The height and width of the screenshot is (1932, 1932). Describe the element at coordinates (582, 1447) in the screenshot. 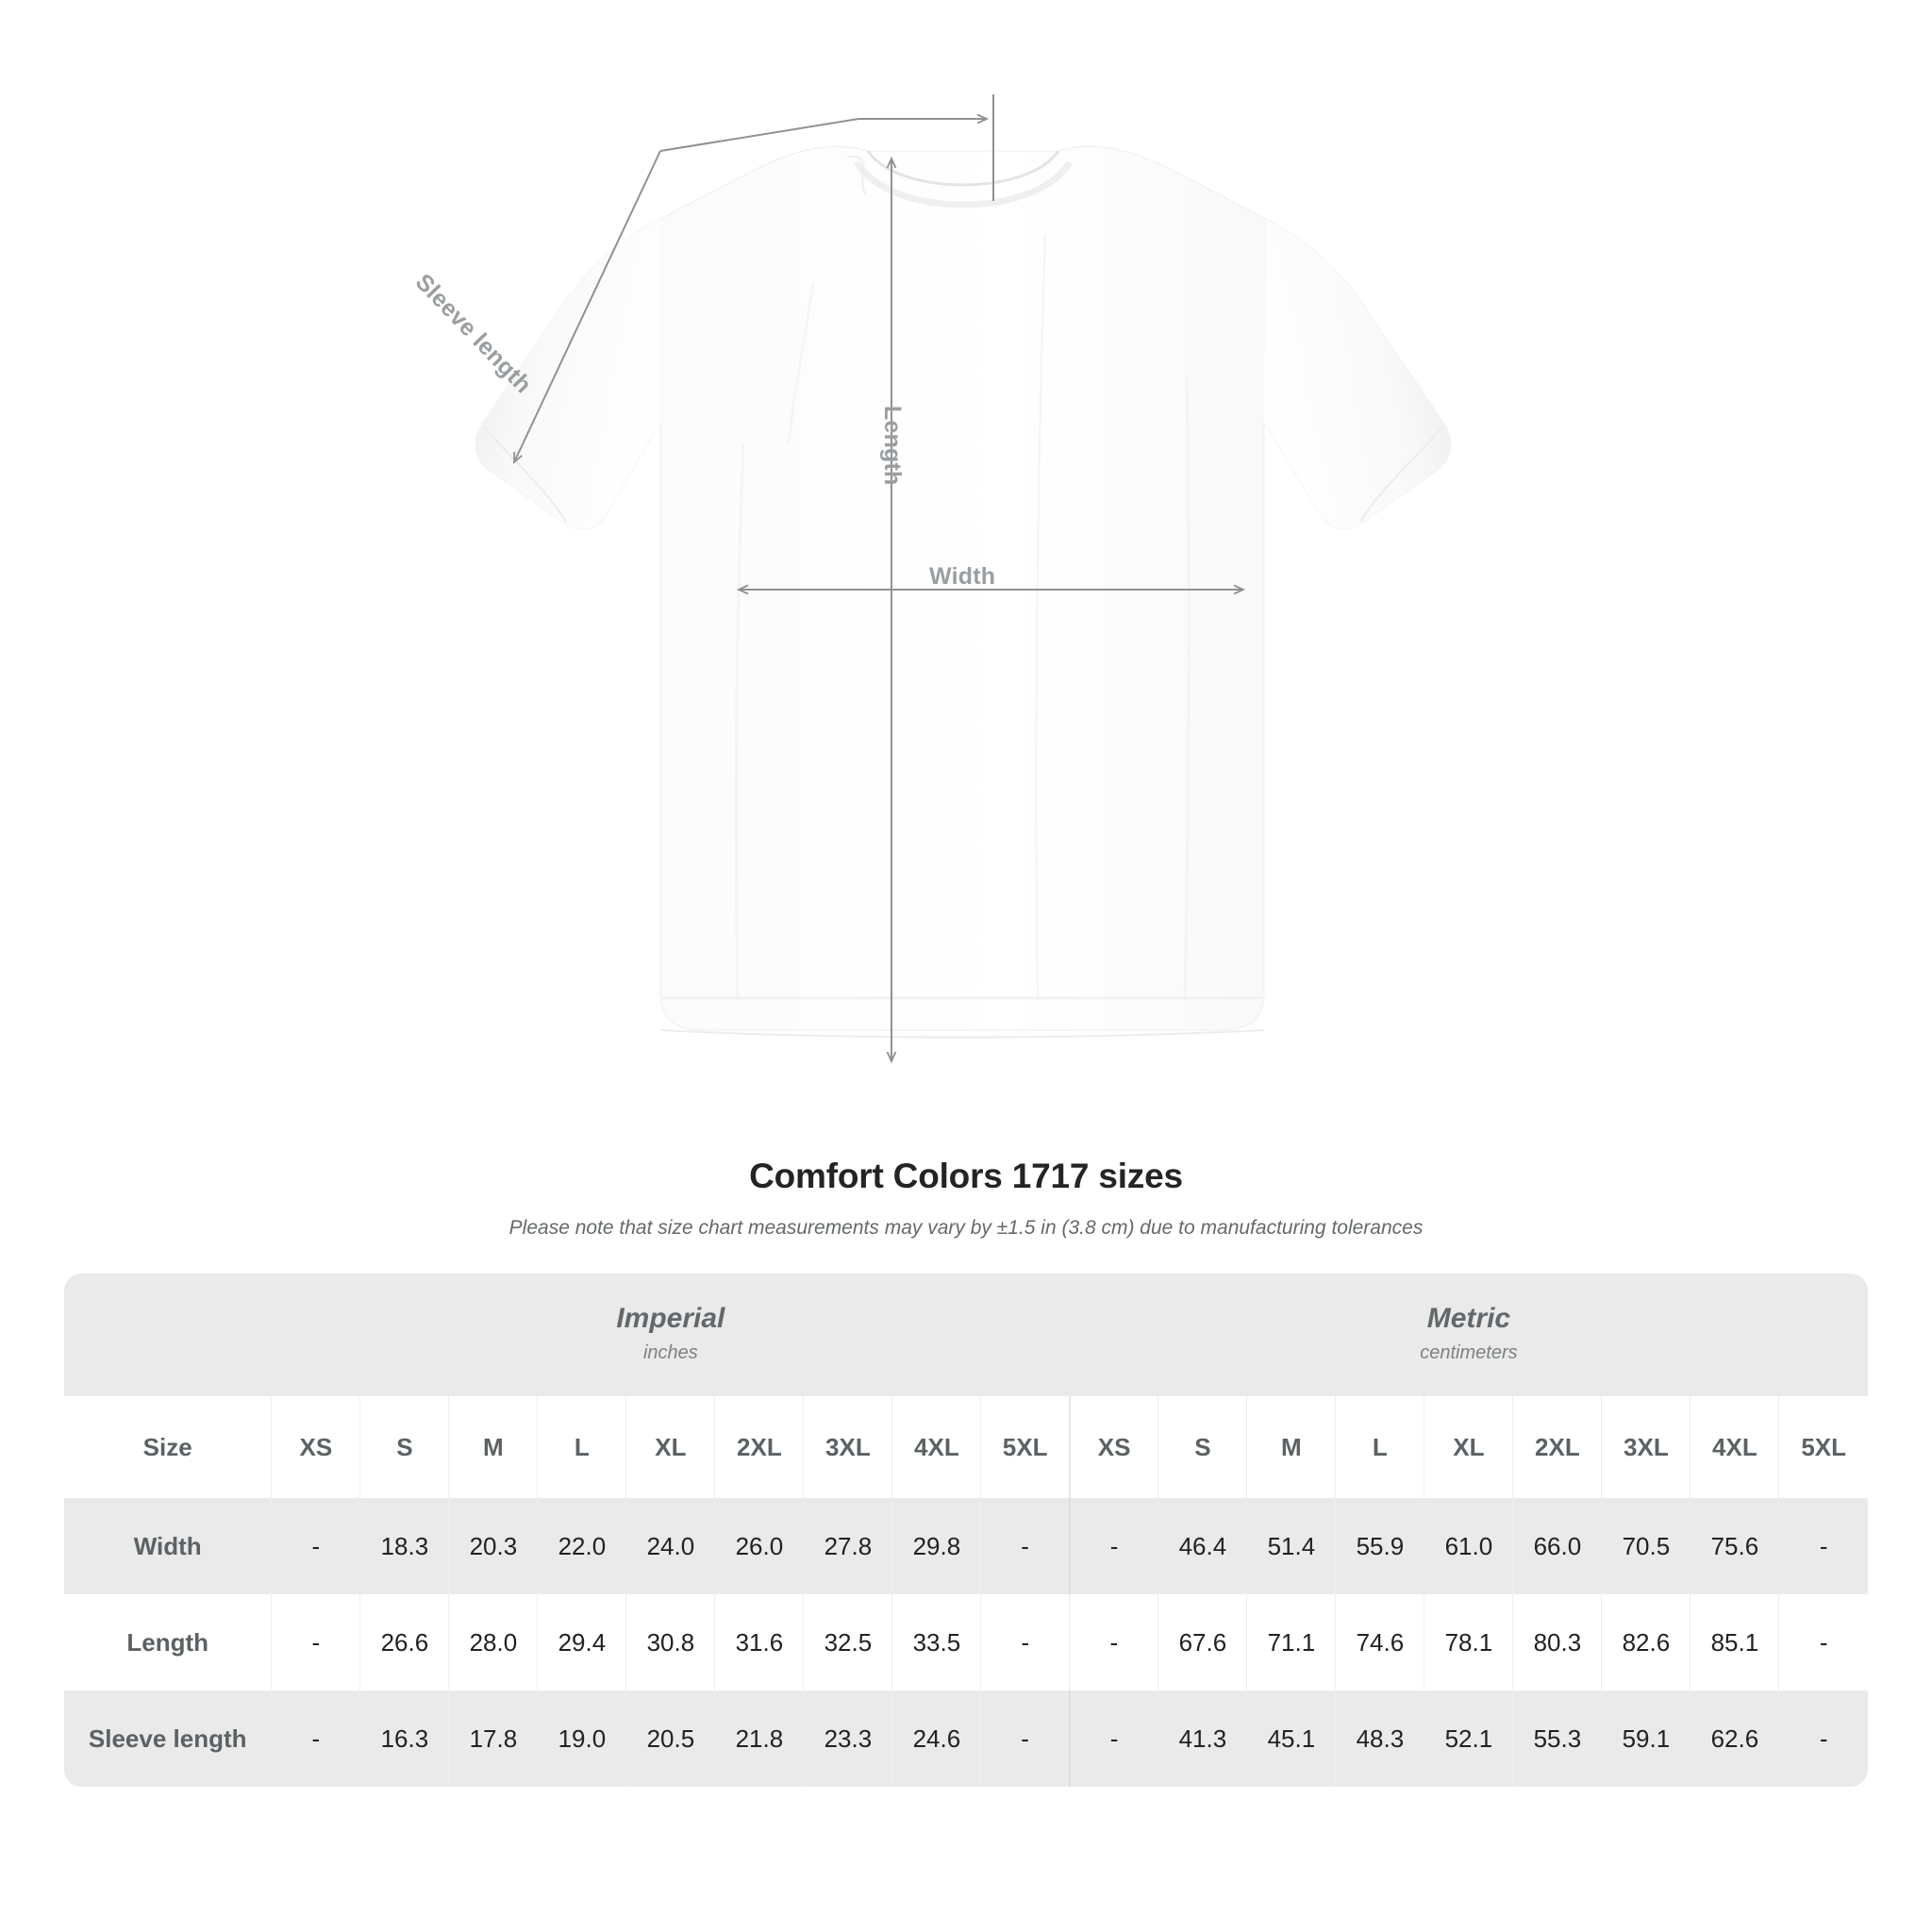

I see `size-header-imperial-l: L` at that location.